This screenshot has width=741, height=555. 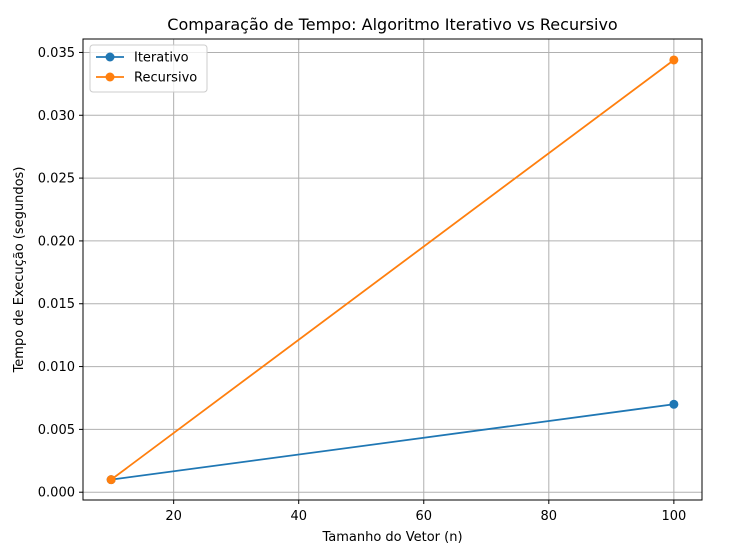 I want to click on series-line-iterativo, so click(x=392, y=442).